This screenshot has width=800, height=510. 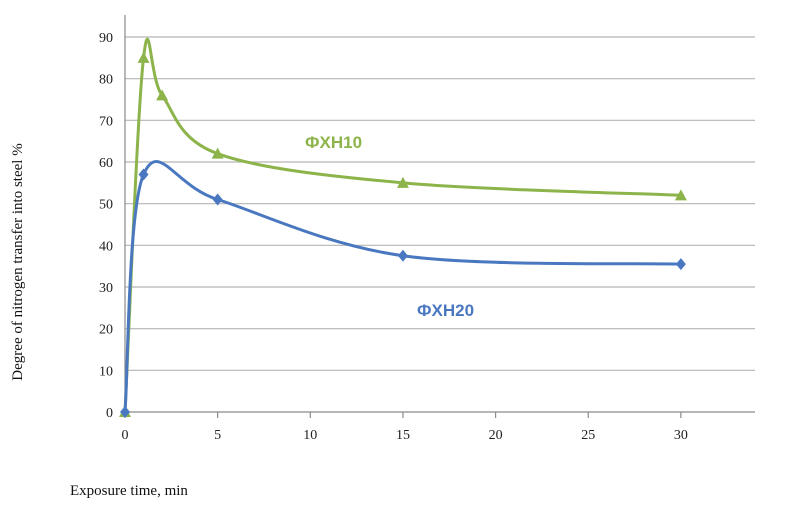 I want to click on y-tick-50: 50, so click(x=106, y=205).